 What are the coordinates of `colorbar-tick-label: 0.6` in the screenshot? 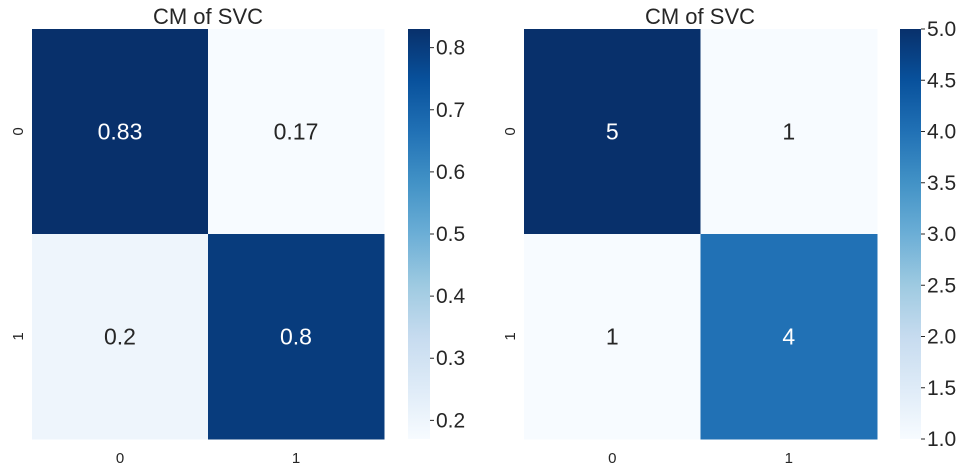 It's located at (450, 172).